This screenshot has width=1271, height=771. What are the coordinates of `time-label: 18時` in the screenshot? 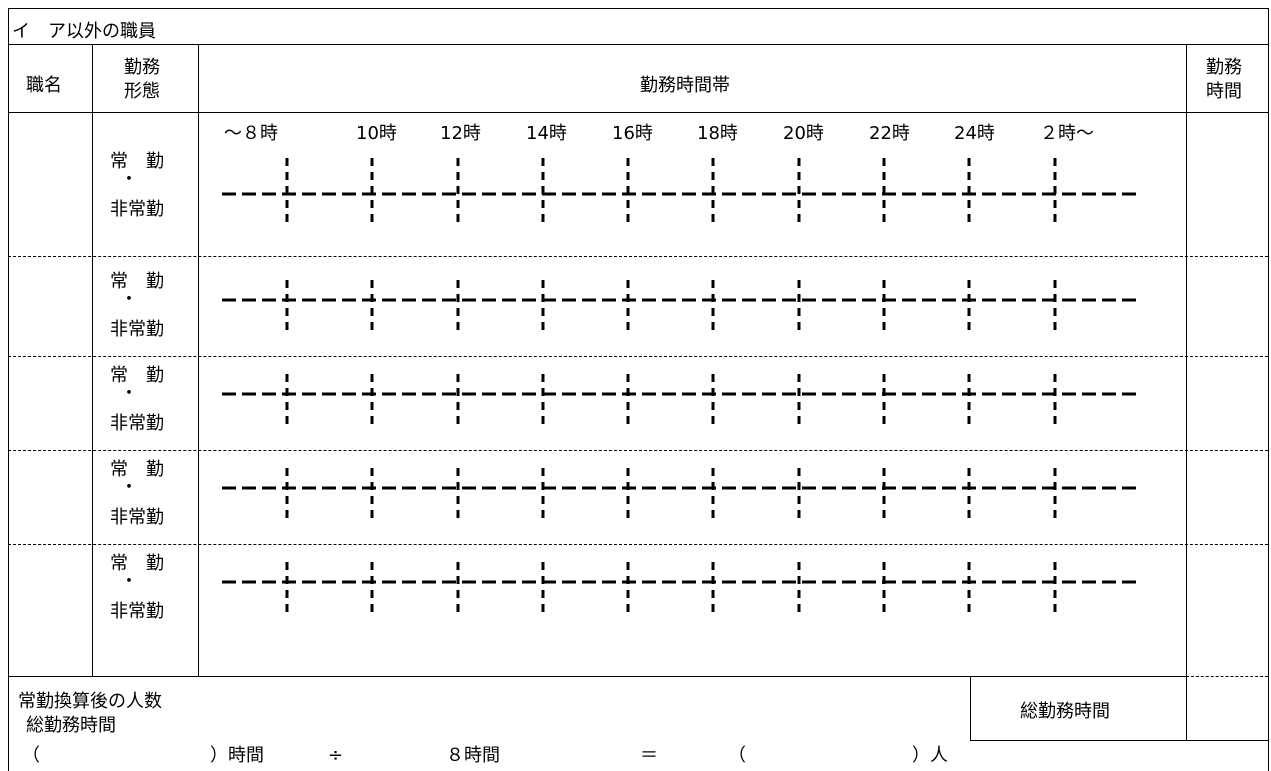 It's located at (717, 133).